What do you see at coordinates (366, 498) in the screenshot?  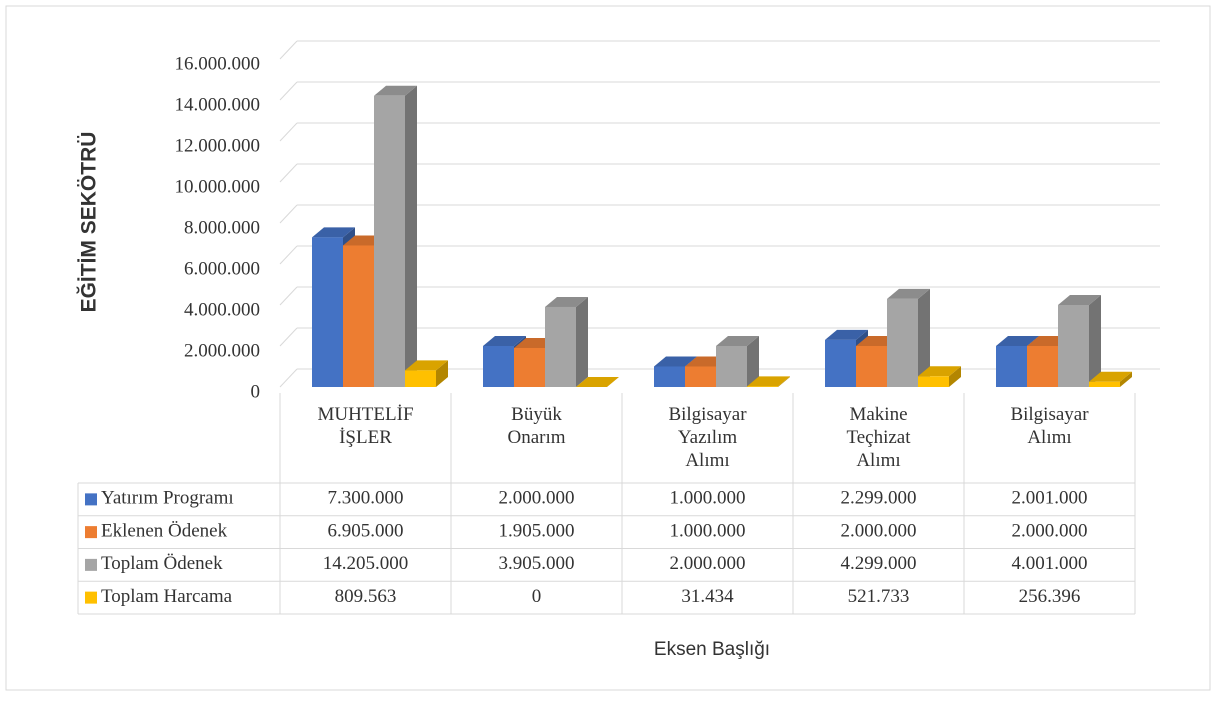 I see `table-value: 7.300.000` at bounding box center [366, 498].